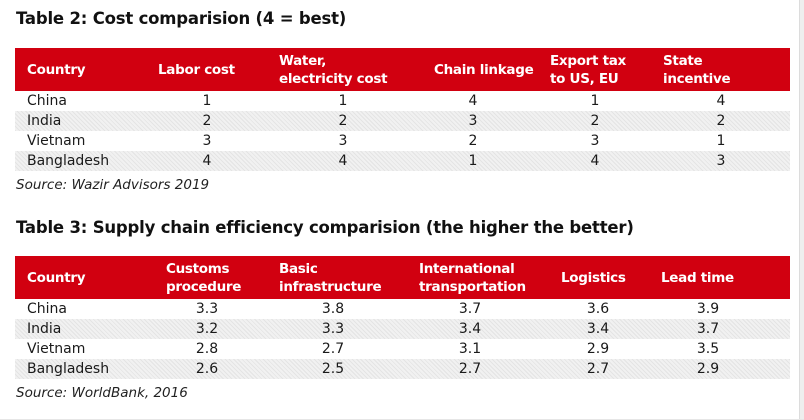 This screenshot has width=804, height=420. What do you see at coordinates (402, 349) in the screenshot?
I see `table-row: Vietnam 2.8 2.7 3.1 2.9 3.5` at bounding box center [402, 349].